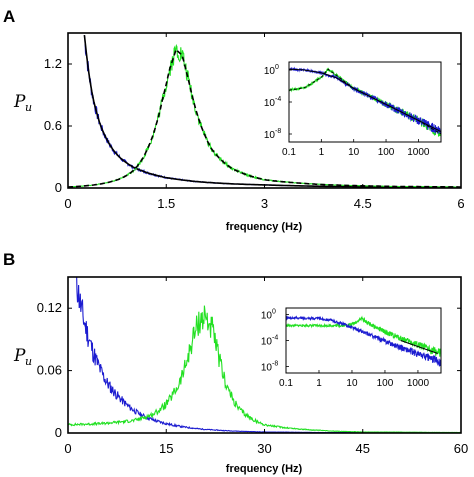 The width and height of the screenshot is (474, 477). What do you see at coordinates (386, 152) in the screenshot?
I see `panel-a-inset-xtick-label: 100` at bounding box center [386, 152].